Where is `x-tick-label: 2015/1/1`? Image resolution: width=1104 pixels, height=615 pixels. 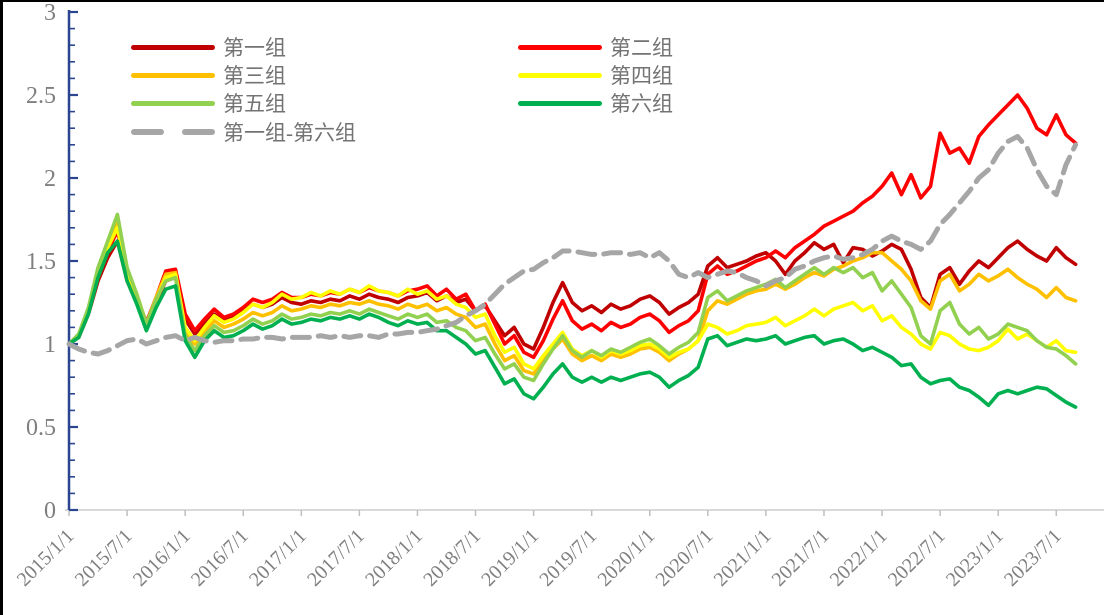 x-tick-label: 2015/1/1 is located at coordinates (46, 558).